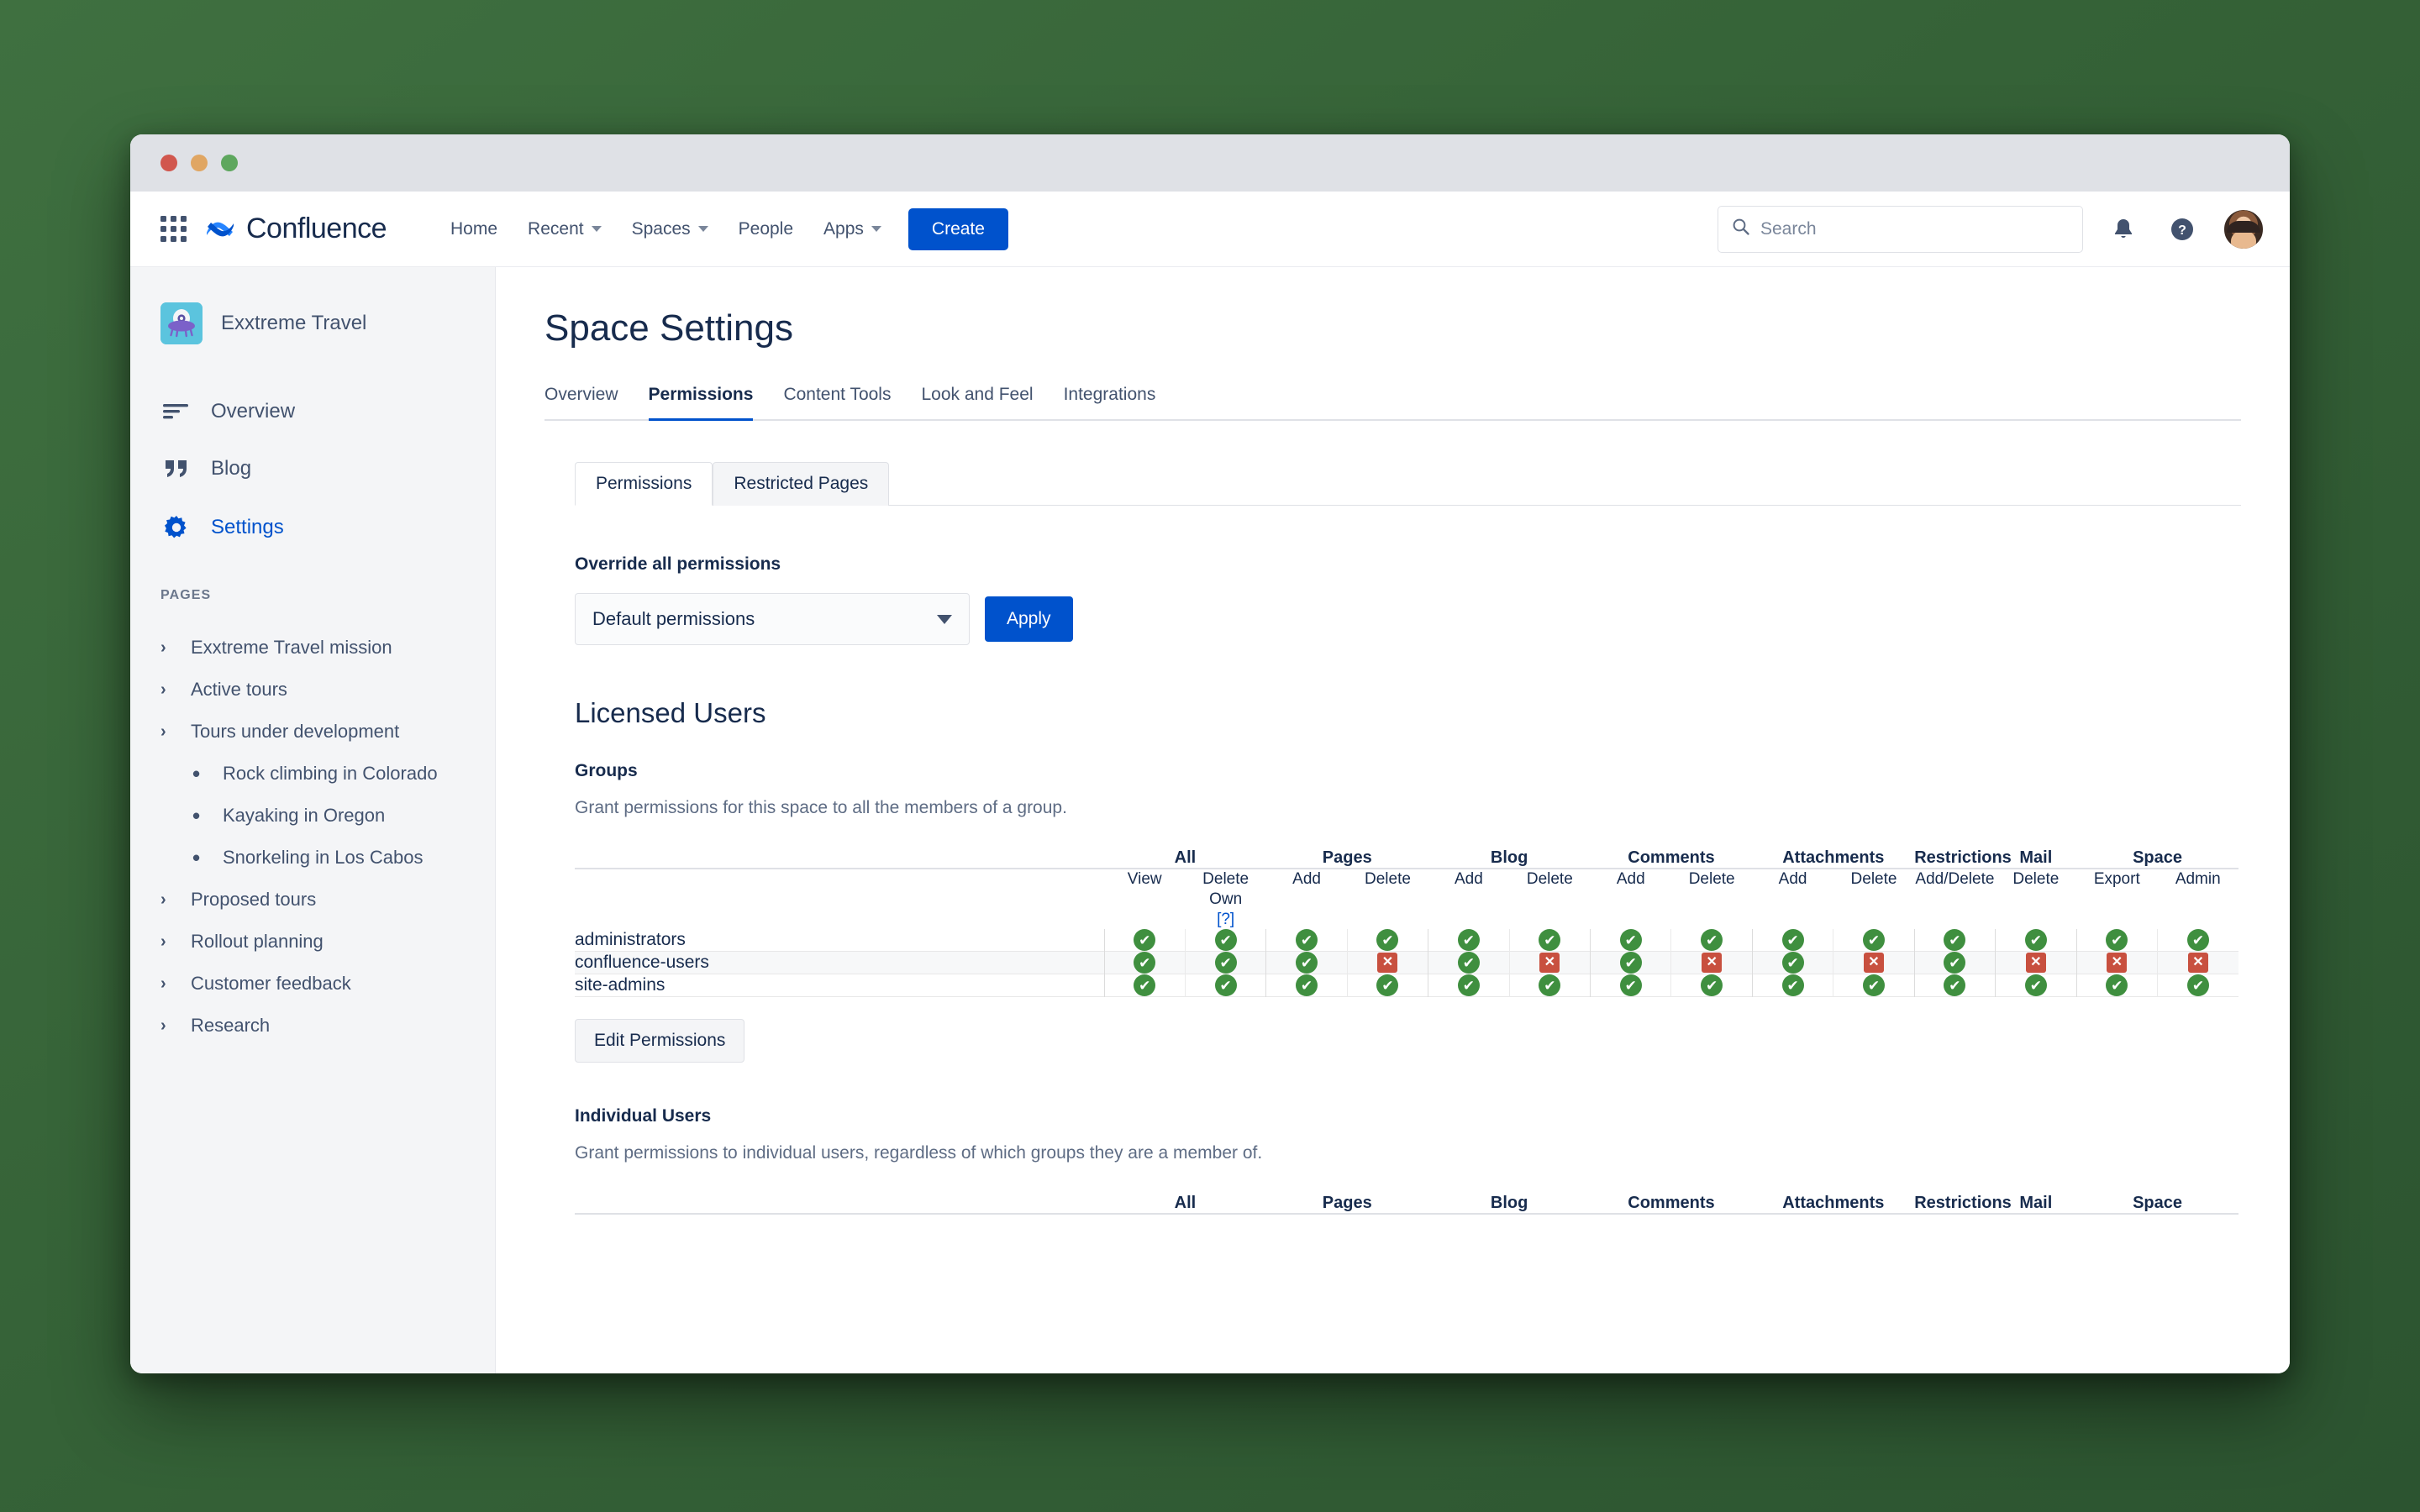  What do you see at coordinates (173, 229) in the screenshot?
I see `grid-apps-icon` at bounding box center [173, 229].